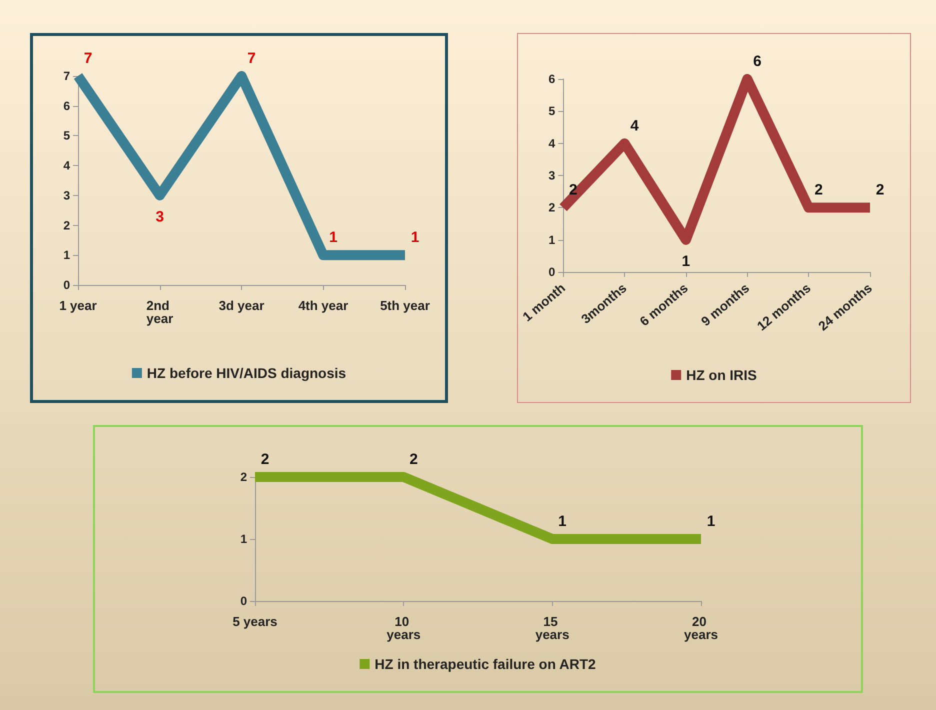 The image size is (936, 710). Describe the element at coordinates (88, 58) in the screenshot. I see `data-label: 7` at that location.